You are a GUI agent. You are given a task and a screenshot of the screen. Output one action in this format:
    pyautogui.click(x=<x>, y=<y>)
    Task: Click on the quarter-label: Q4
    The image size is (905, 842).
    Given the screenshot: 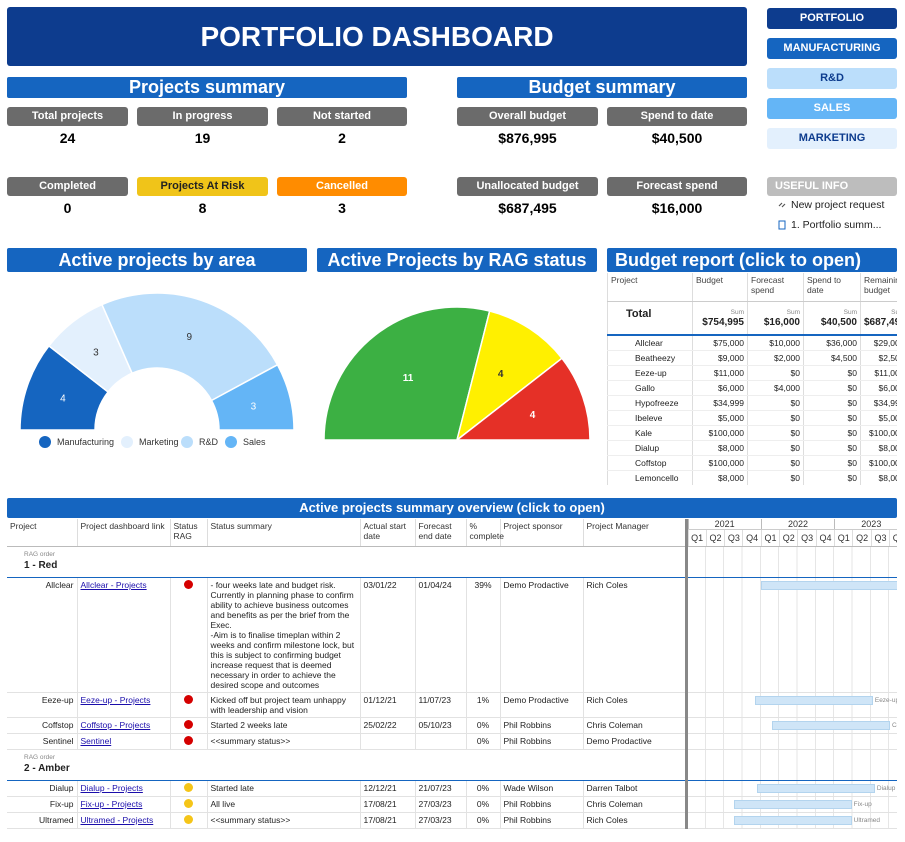 What is the action you would take?
    pyautogui.click(x=893, y=538)
    